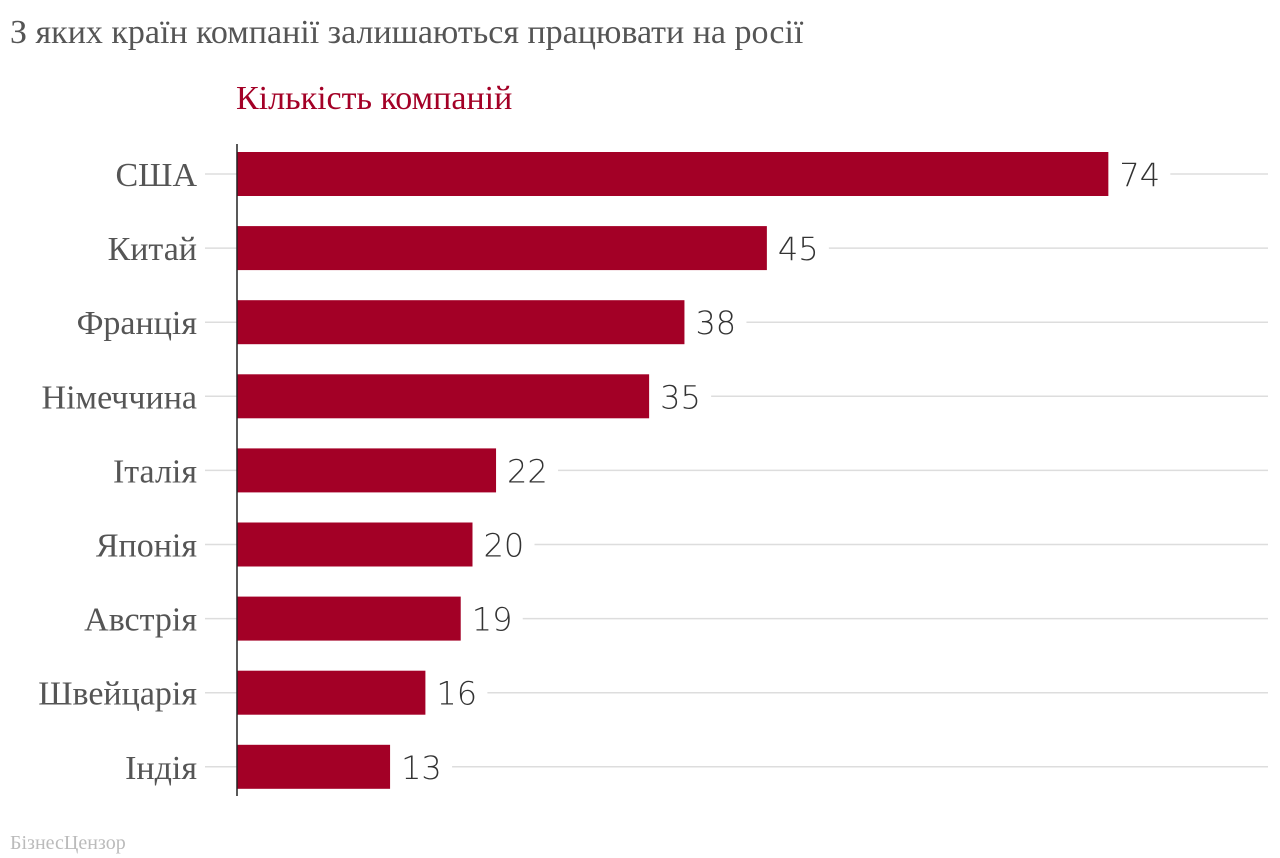  What do you see at coordinates (374, 98) in the screenshot?
I see `chart-subtitle: Кількість компаній` at bounding box center [374, 98].